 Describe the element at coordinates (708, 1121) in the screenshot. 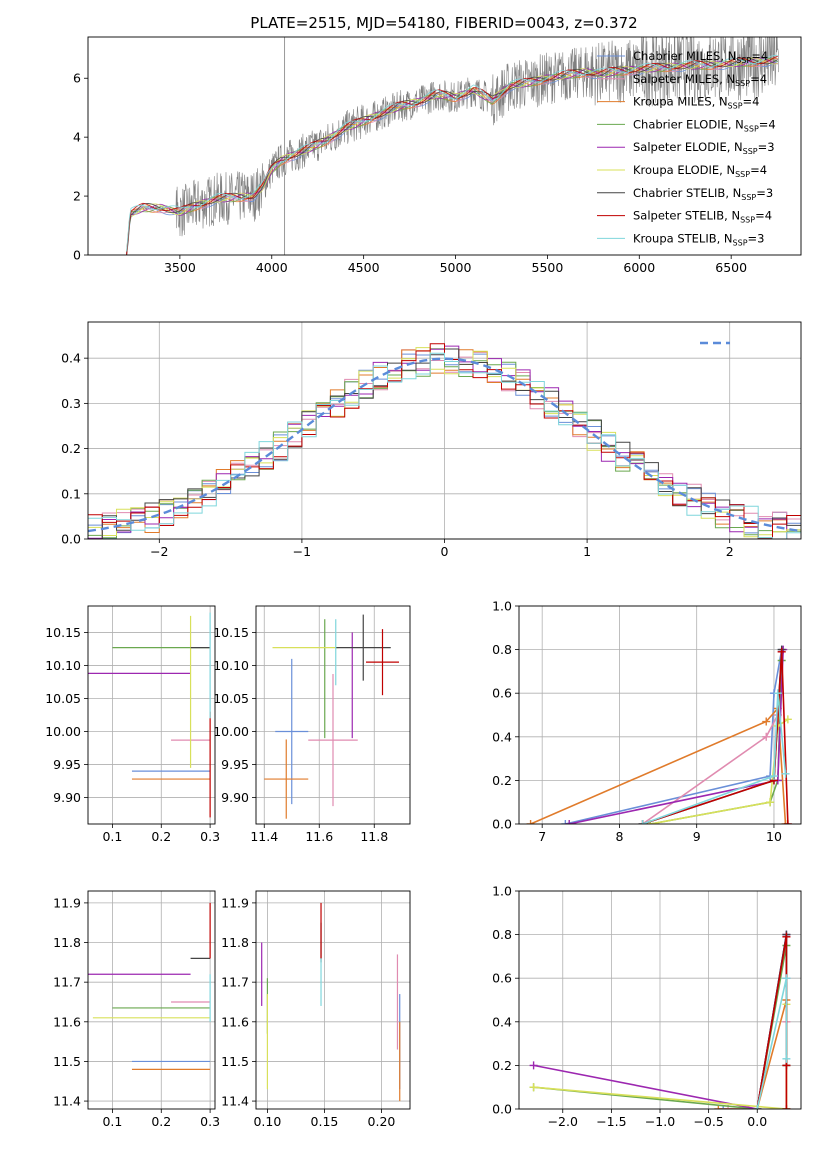

I see `x-tick-label: −0.5` at that location.